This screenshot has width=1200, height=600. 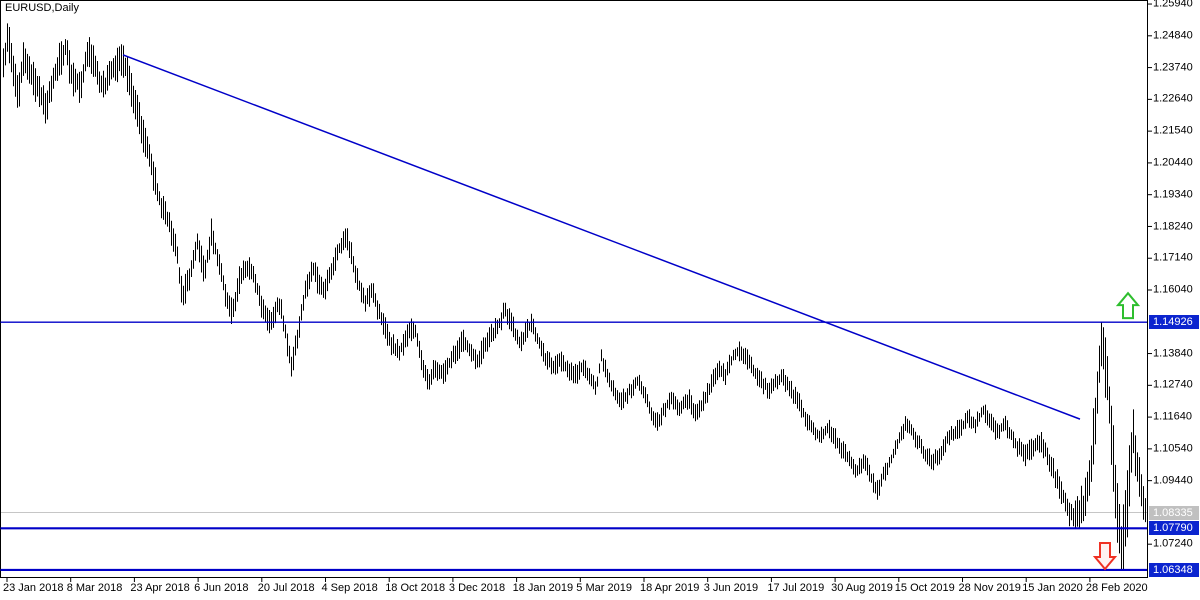 I want to click on date-tick-label: 3 Dec 2018, so click(x=477, y=588).